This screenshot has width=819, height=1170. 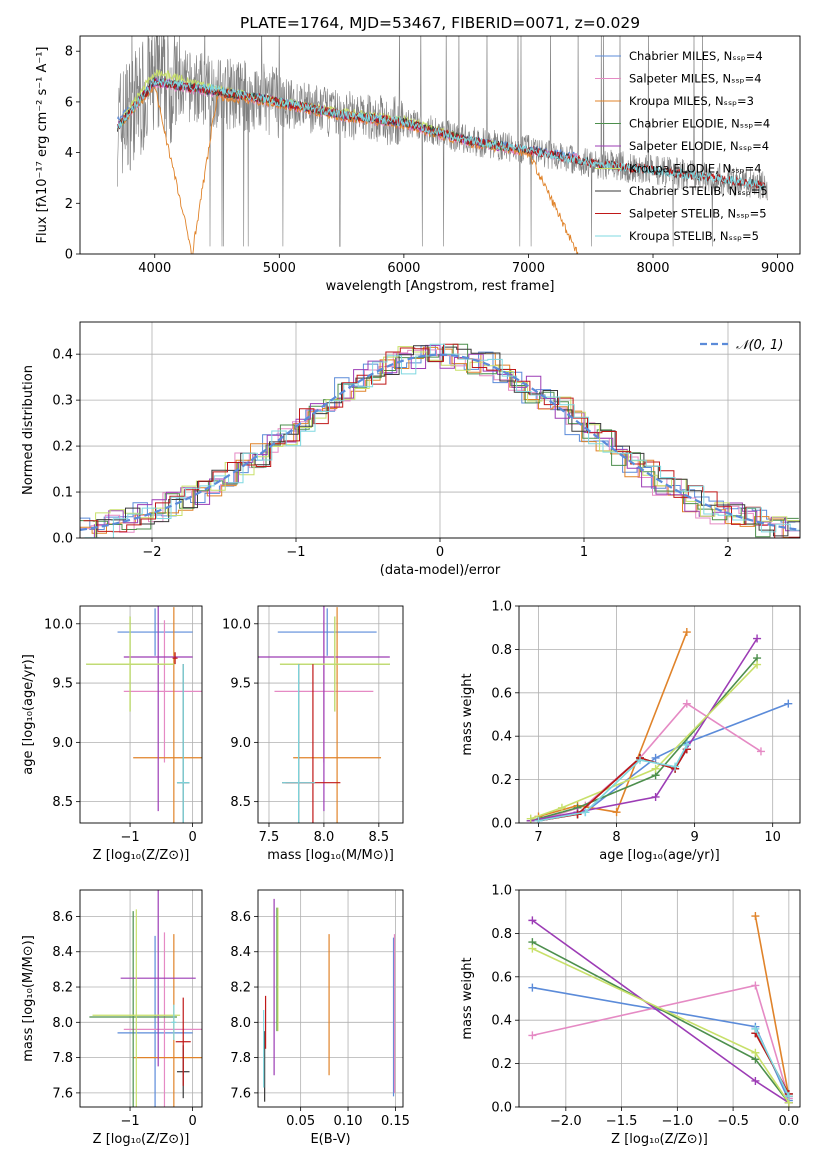 I want to click on x-axis-label: wavelength [Angstrom, rest frame], so click(x=440, y=286).